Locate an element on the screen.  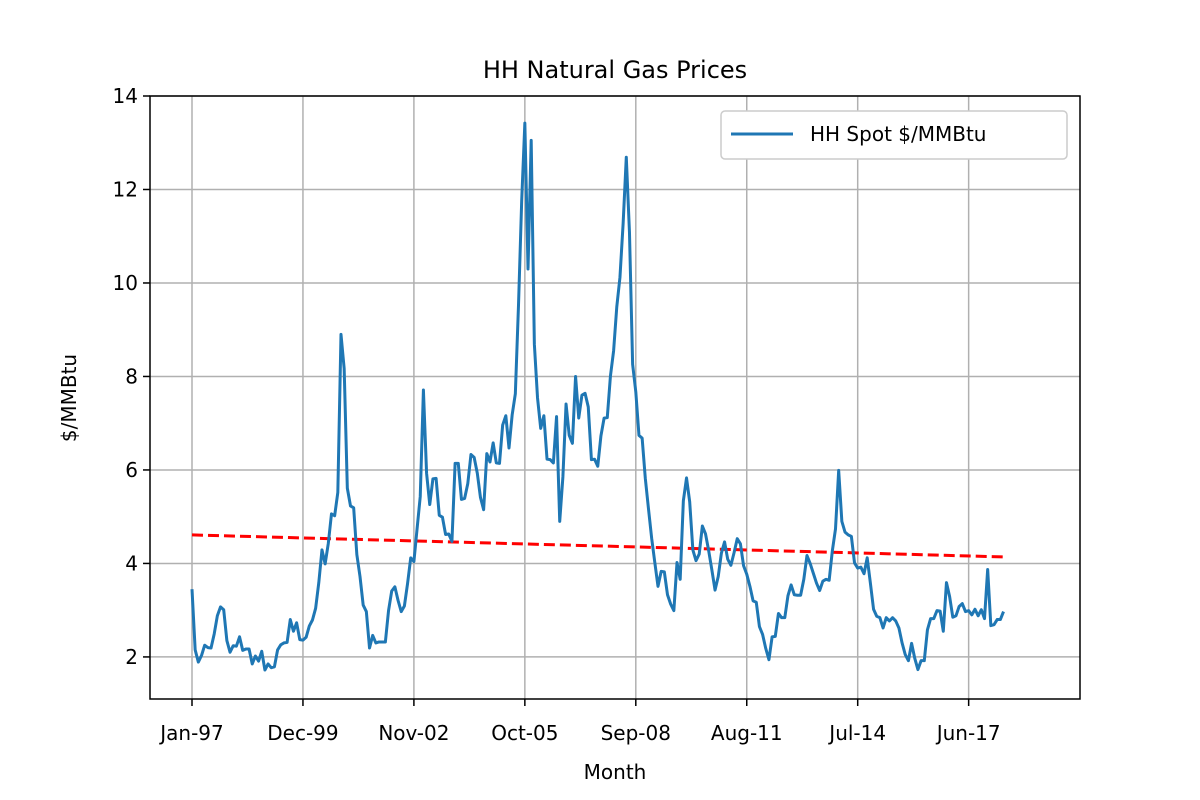
y-tick-label: 10 is located at coordinates (125, 283).